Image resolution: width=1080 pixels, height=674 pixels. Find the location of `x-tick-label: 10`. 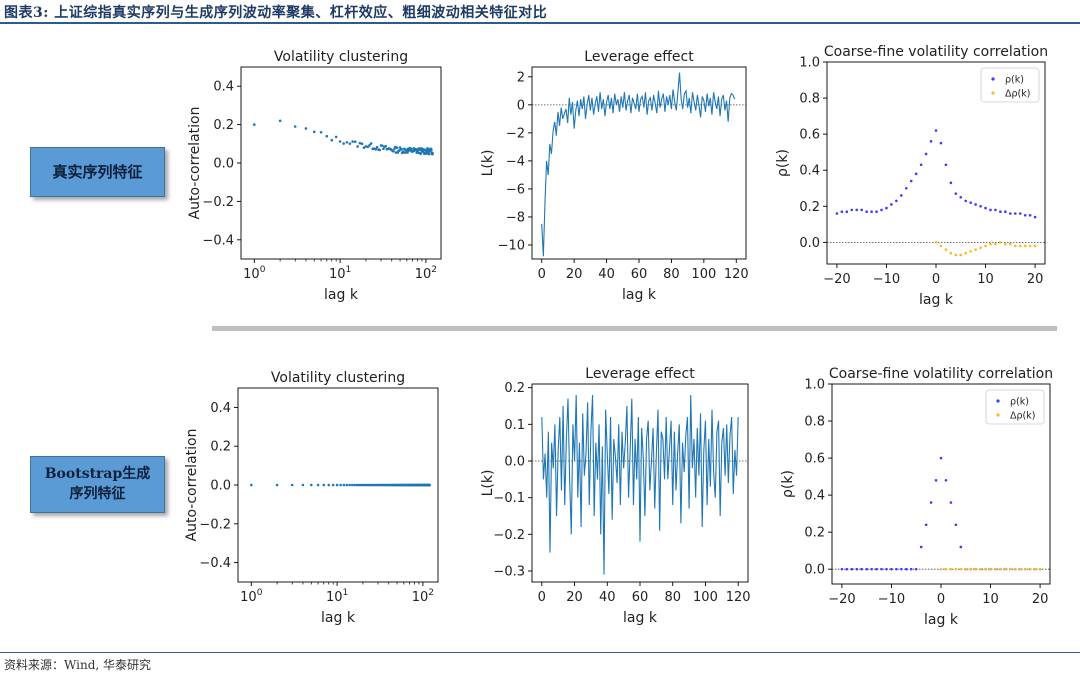

x-tick-label: 10 is located at coordinates (990, 599).